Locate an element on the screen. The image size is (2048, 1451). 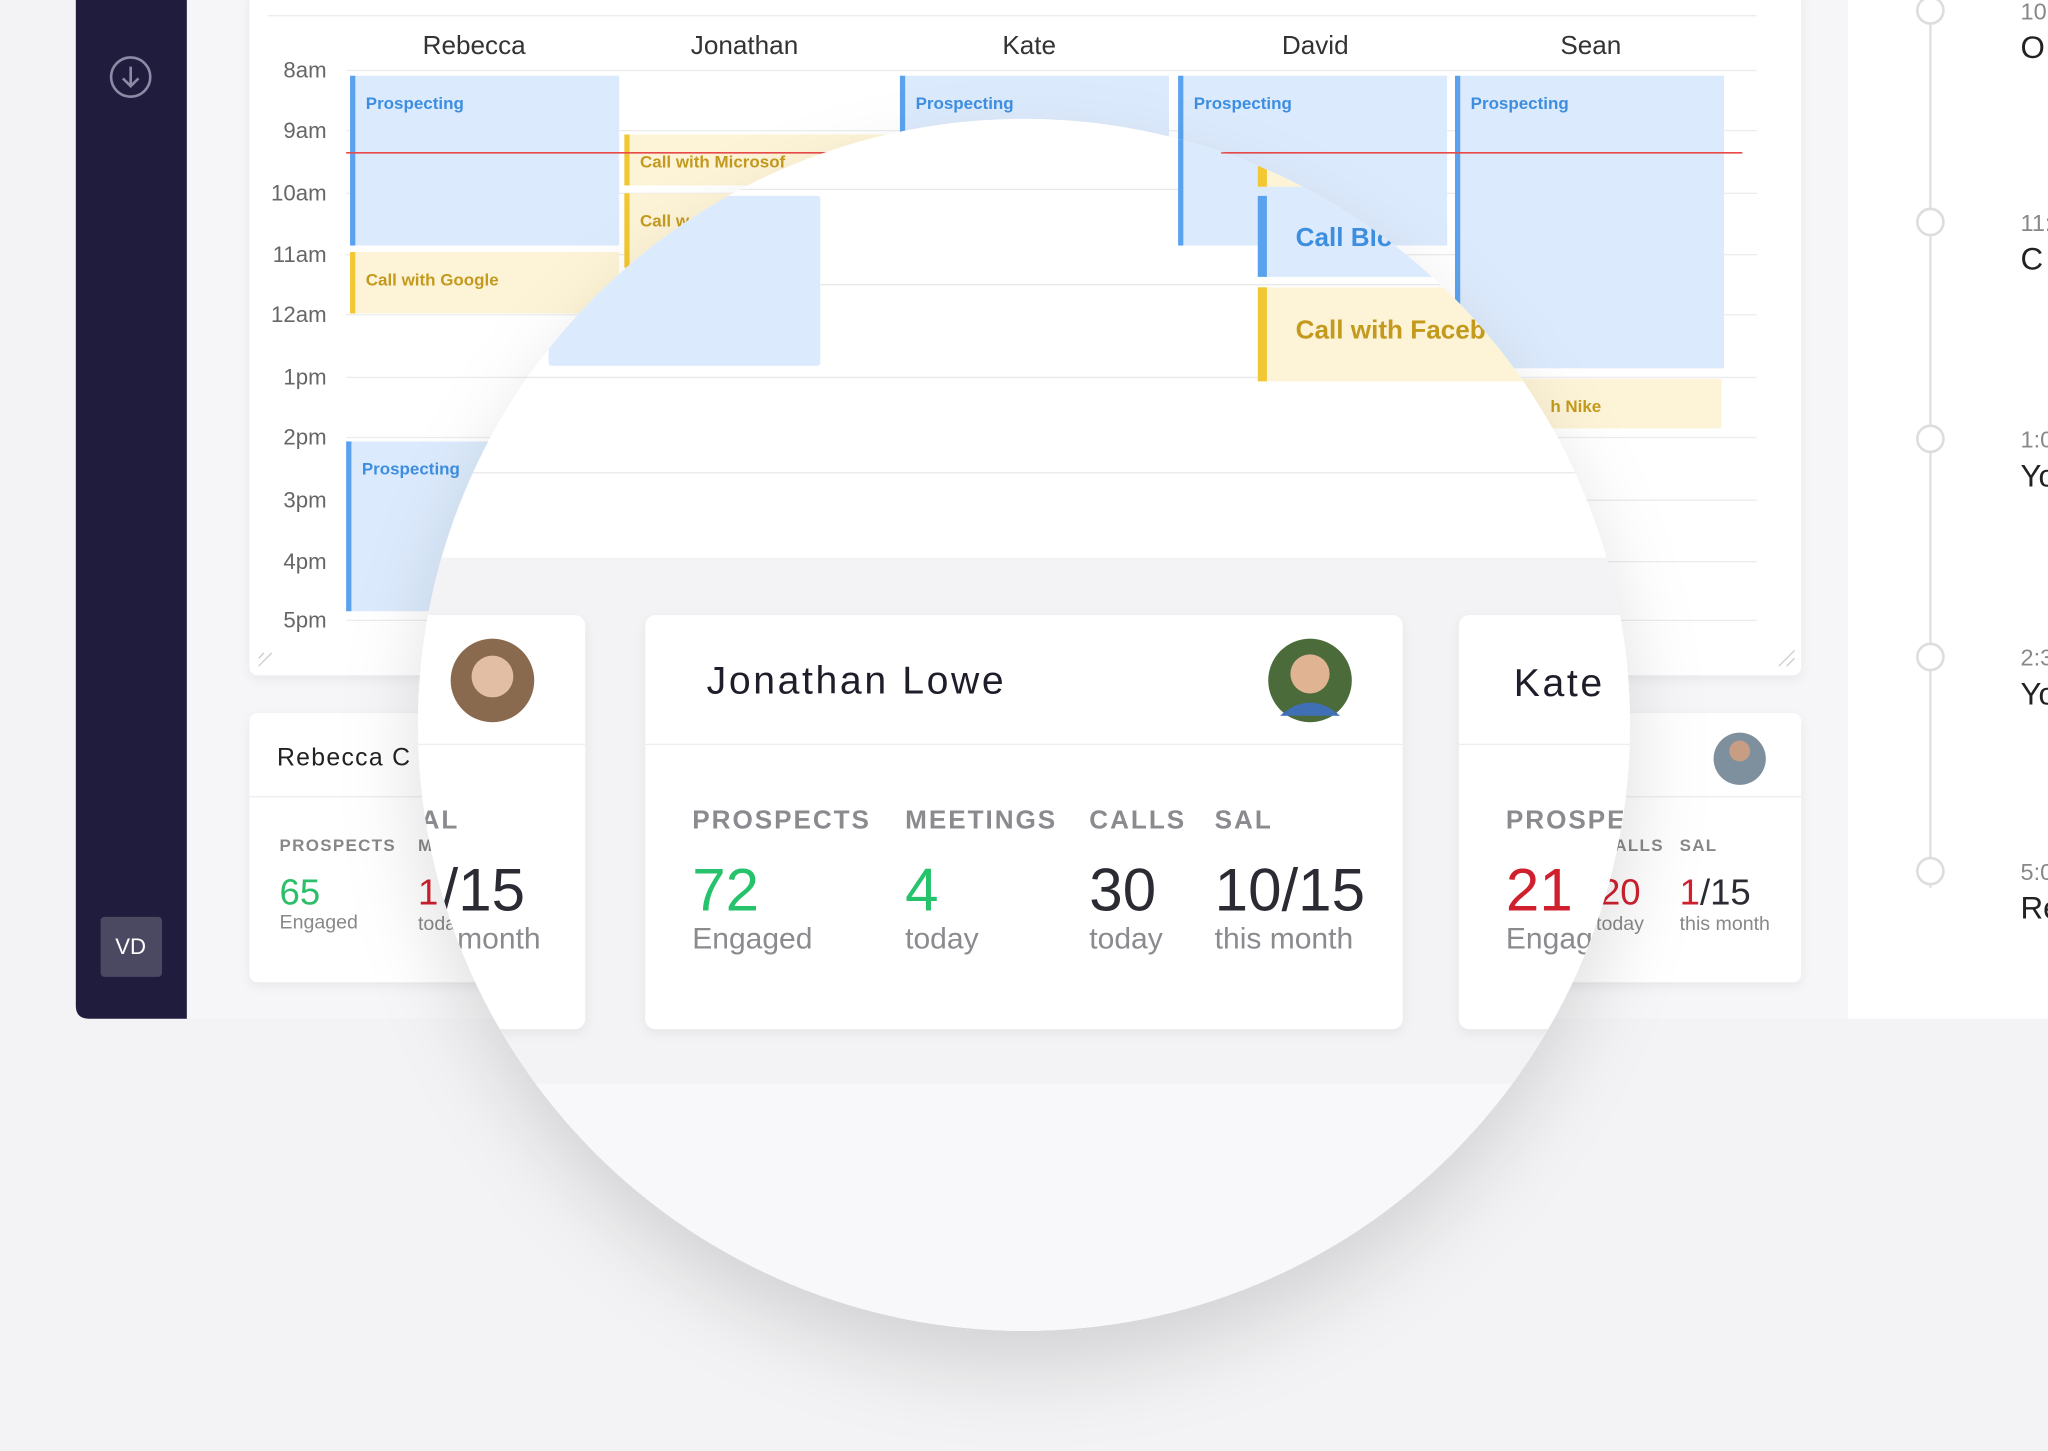
resize-handle is located at coordinates (265, 659).